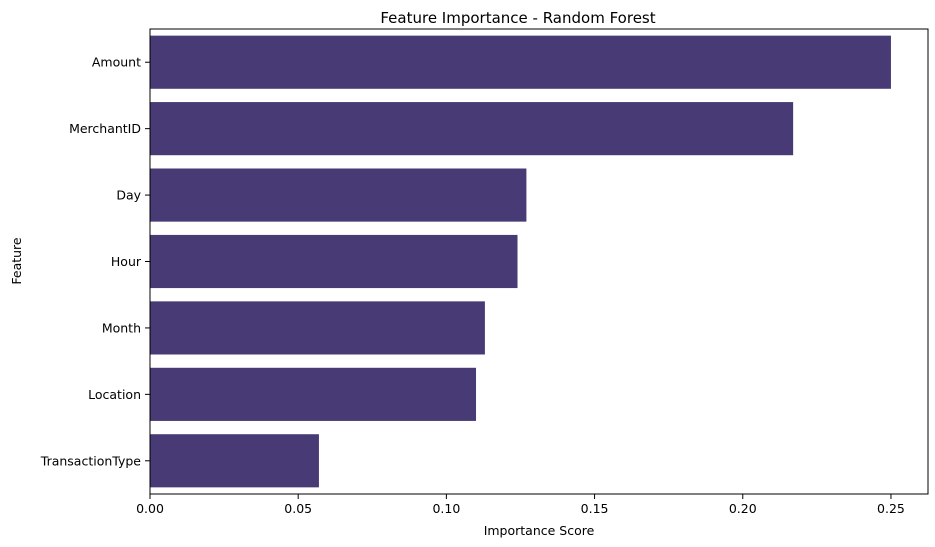 This screenshot has height=547, width=935. What do you see at coordinates (313, 394) in the screenshot?
I see `bar-location` at bounding box center [313, 394].